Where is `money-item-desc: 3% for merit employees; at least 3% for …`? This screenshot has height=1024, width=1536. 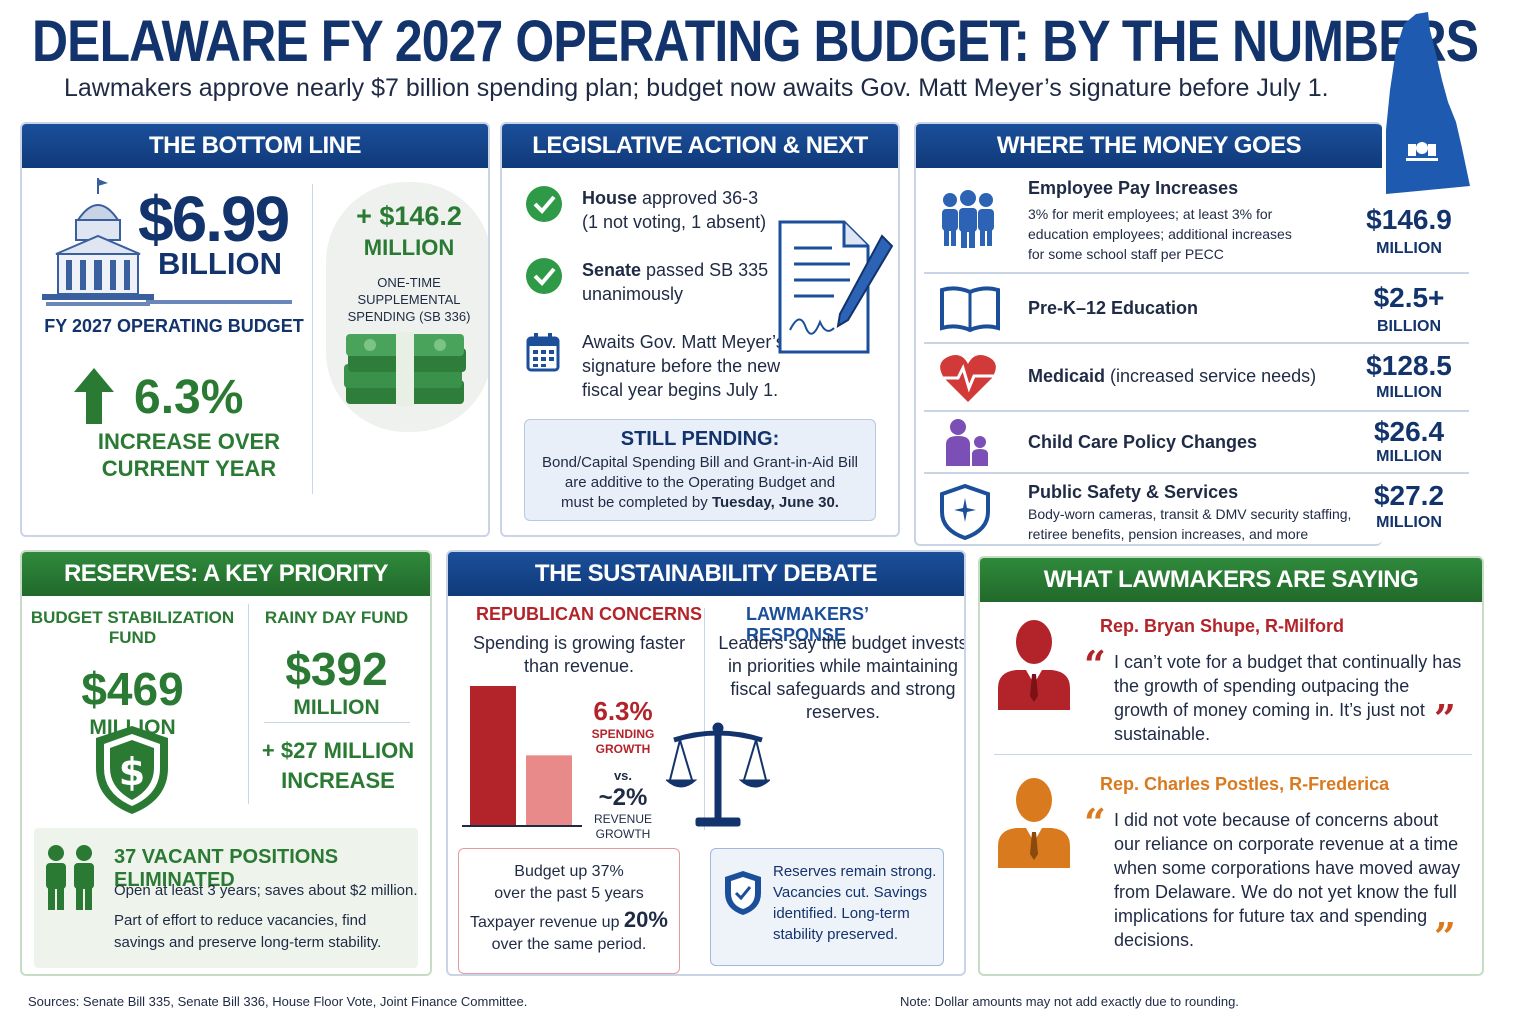
money-item-desc: 3% for merit employees; at least 3% for … is located at coordinates (1160, 234).